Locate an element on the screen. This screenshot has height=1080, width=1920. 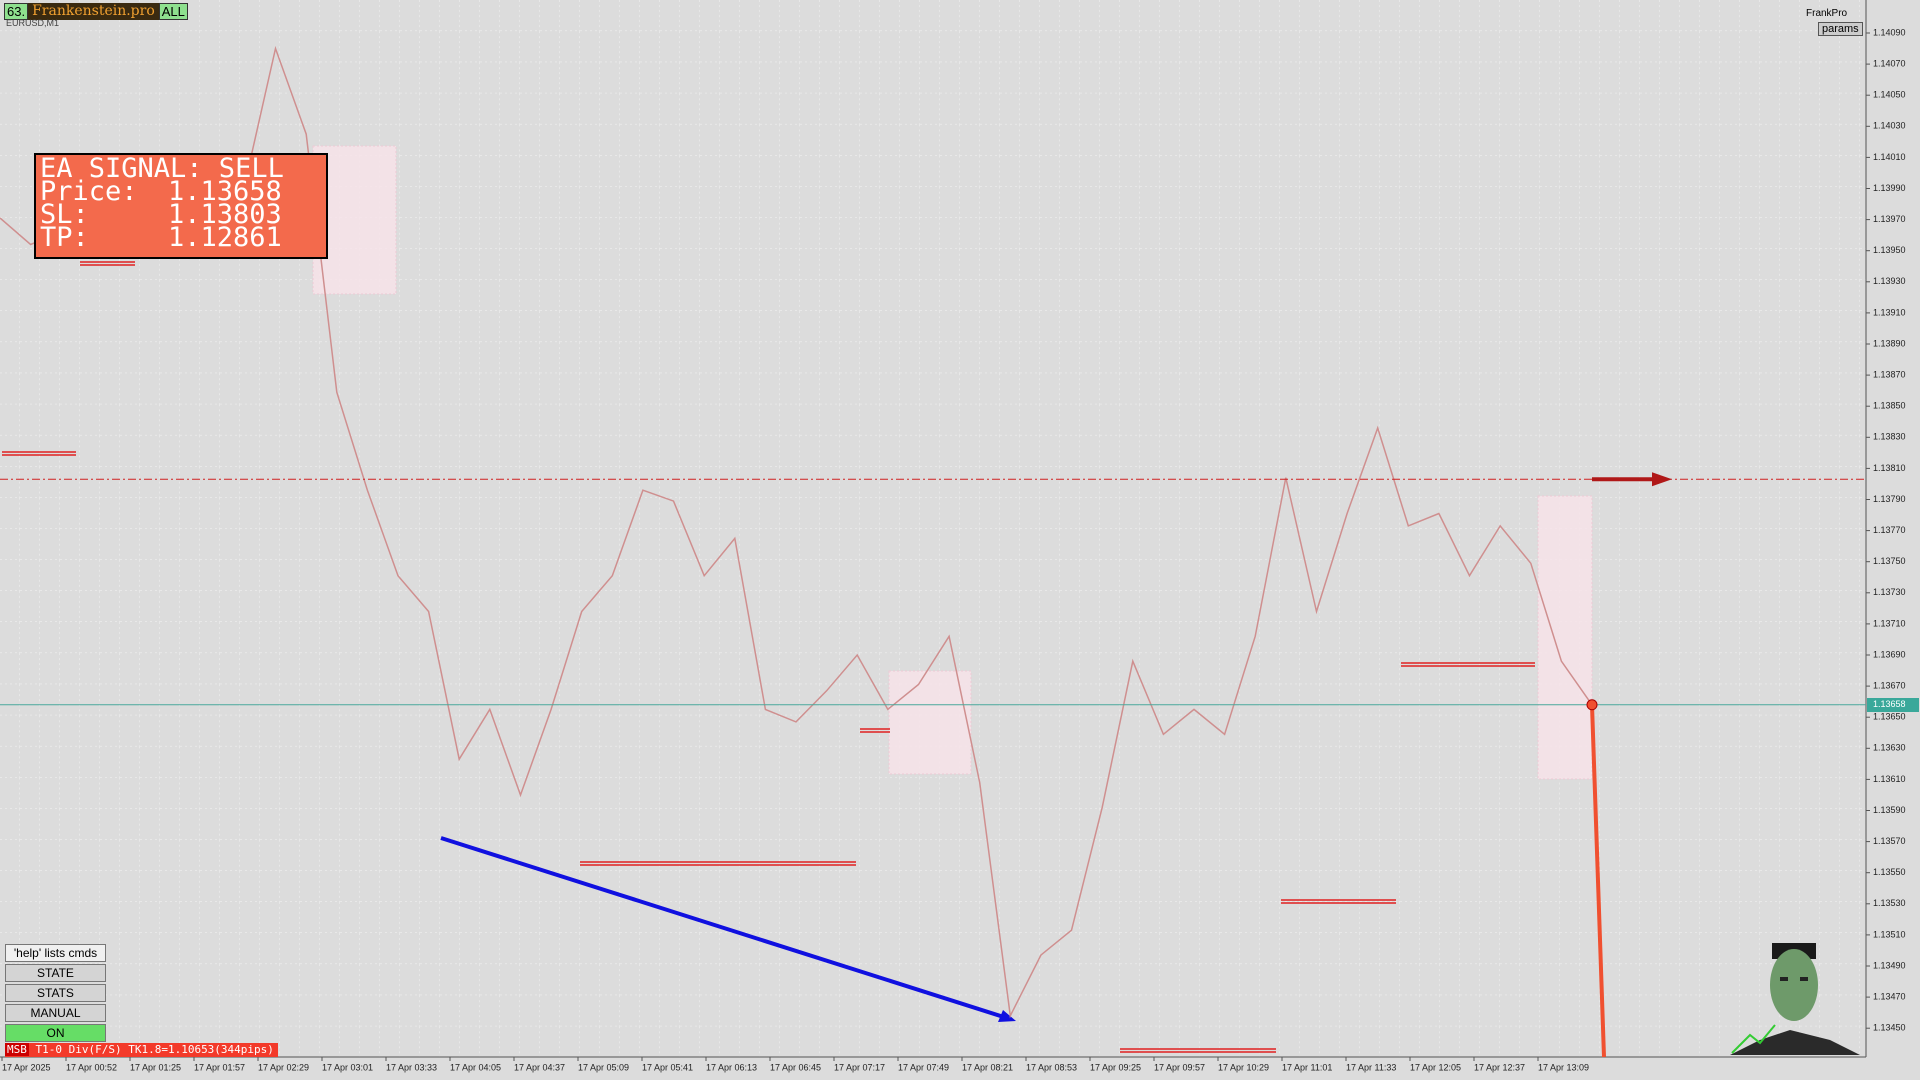
price-label: 1.14030 is located at coordinates (1889, 126).